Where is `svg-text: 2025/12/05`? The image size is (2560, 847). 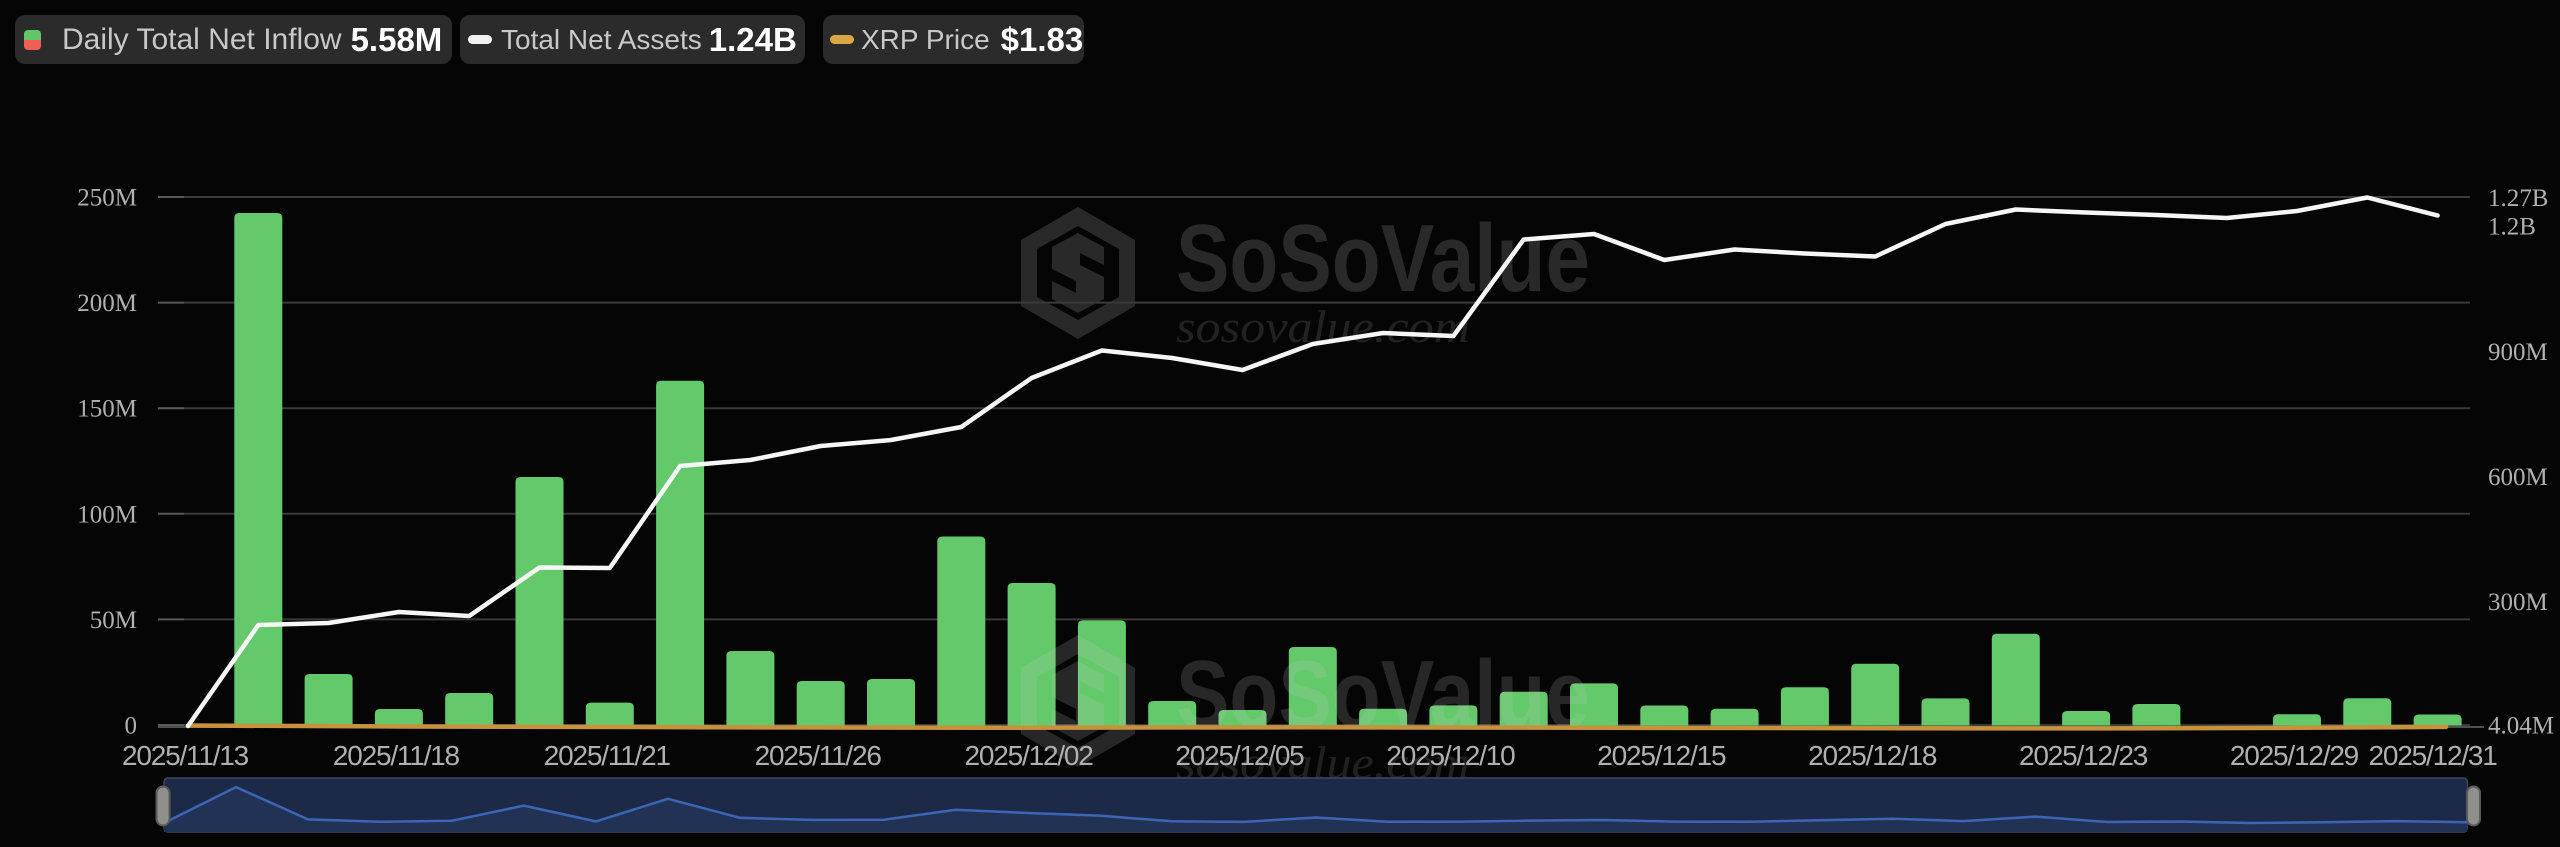 svg-text: 2025/12/05 is located at coordinates (1239, 755).